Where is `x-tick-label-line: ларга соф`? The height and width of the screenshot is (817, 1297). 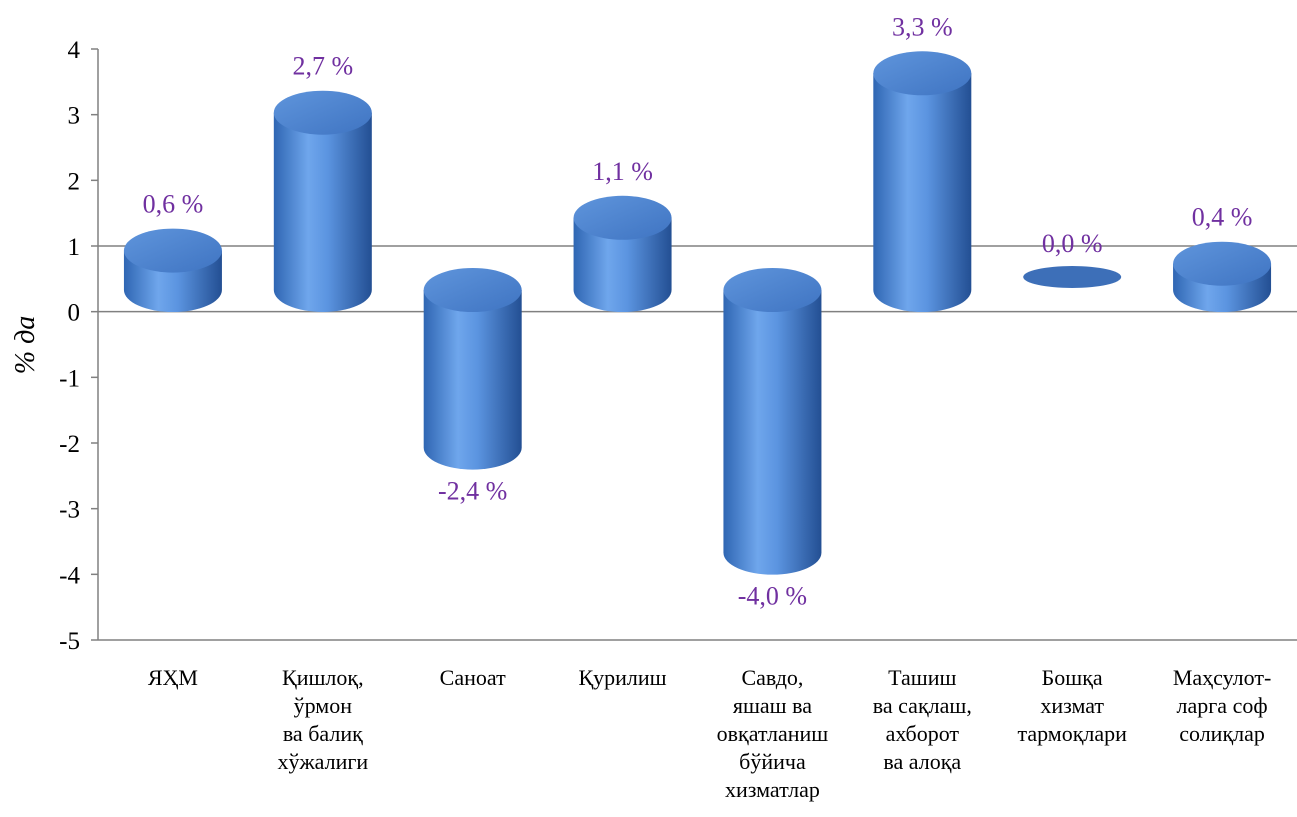 x-tick-label-line: ларга соф is located at coordinates (1222, 705).